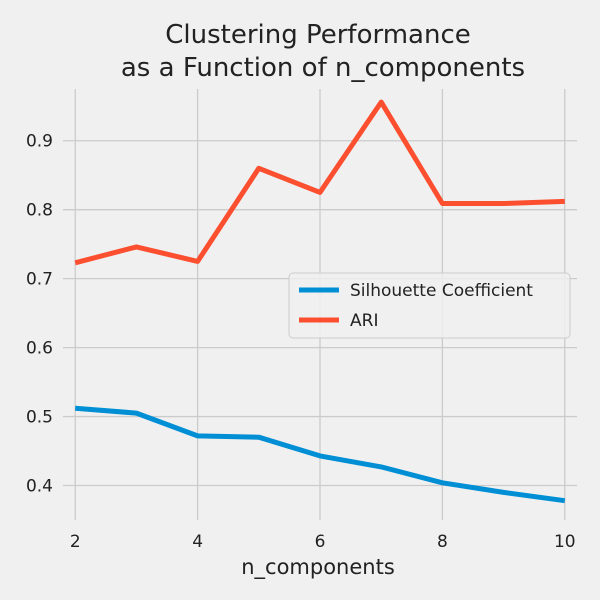  I want to click on y-tick-label-5: 0.9, so click(39, 142).